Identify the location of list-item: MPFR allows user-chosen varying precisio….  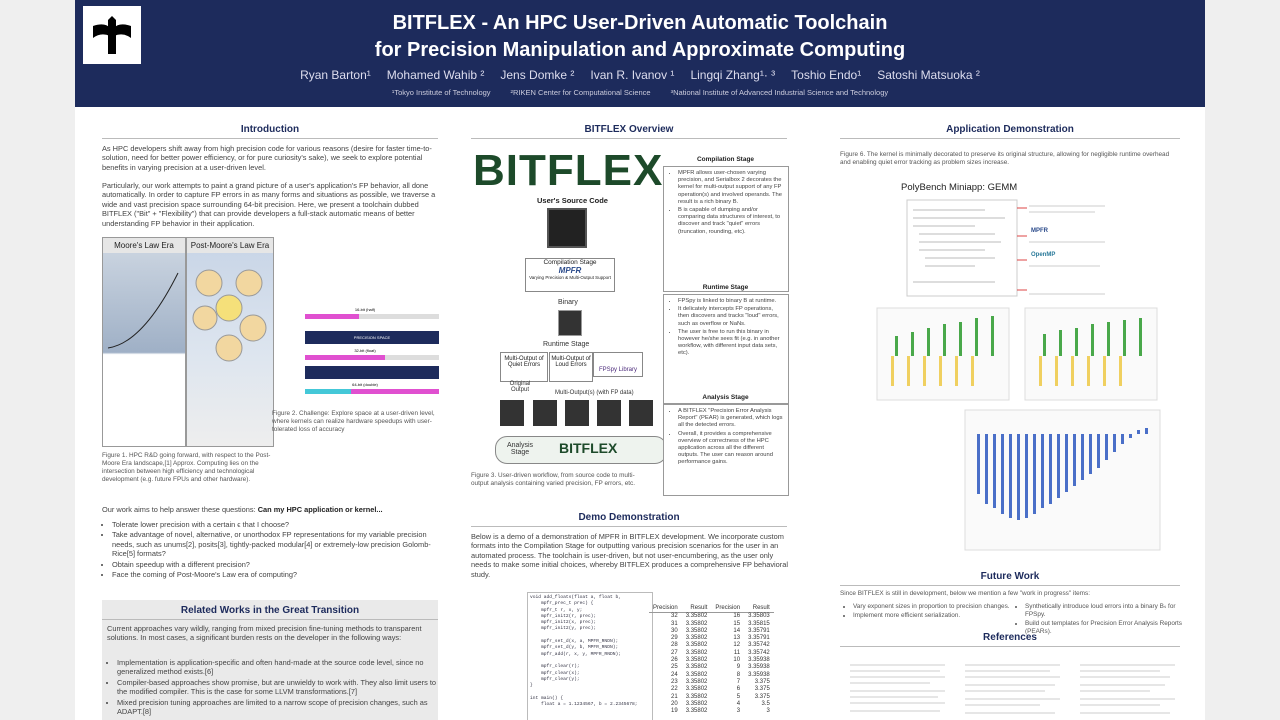
(731, 188).